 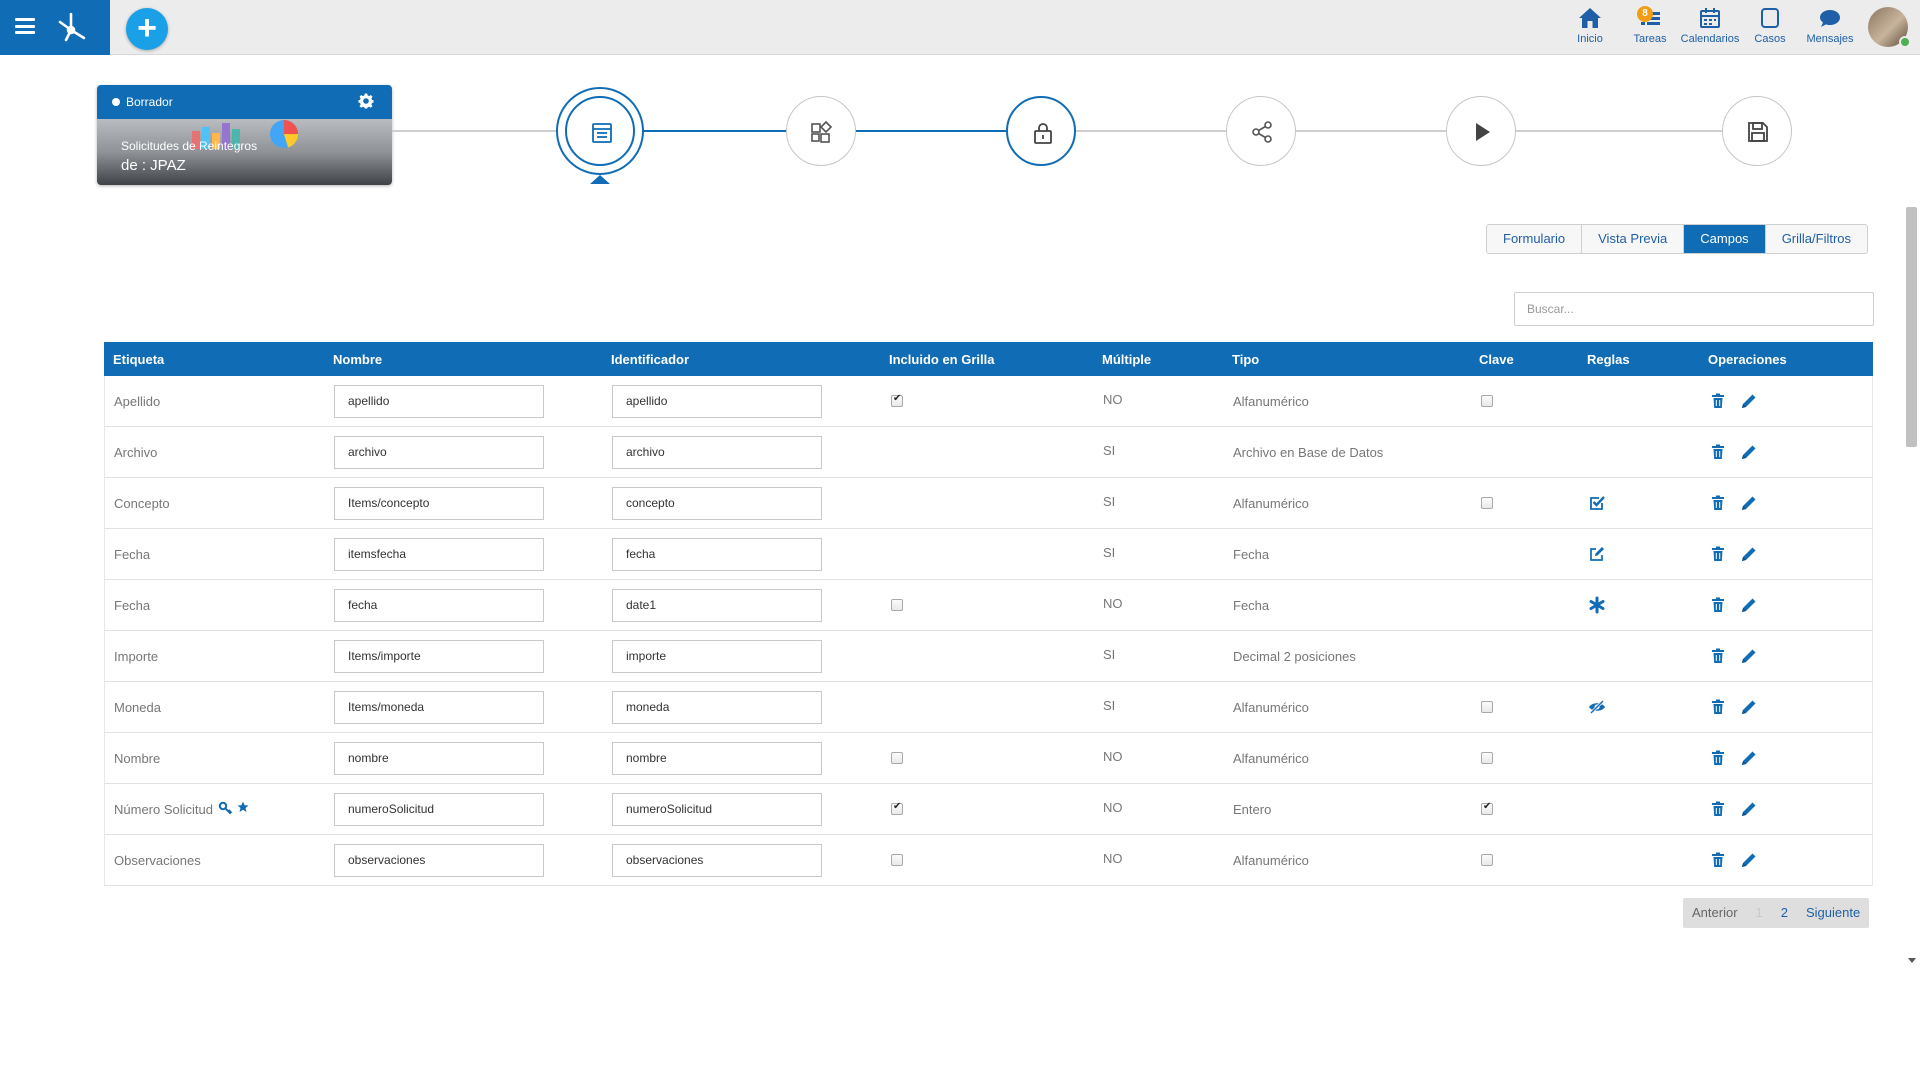 I want to click on scroll-down-icon, so click(x=1912, y=960).